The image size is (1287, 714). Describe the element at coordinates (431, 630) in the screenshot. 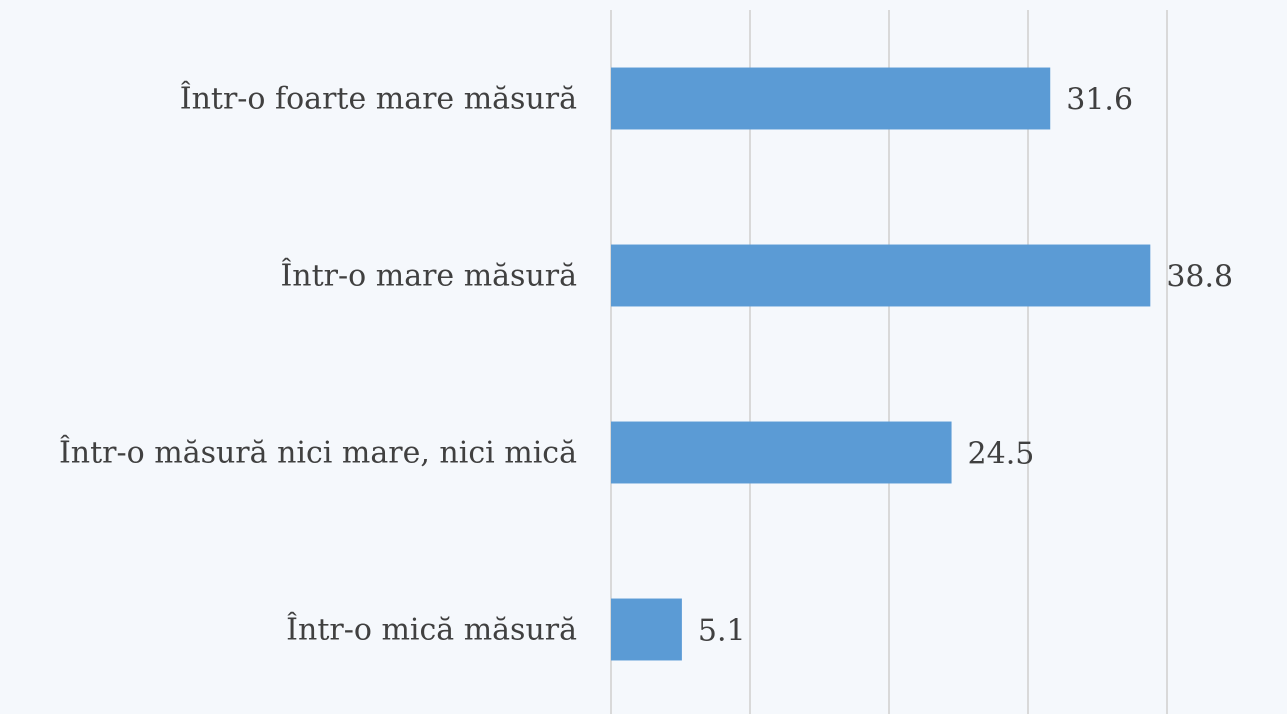

I see `y-tick-label: Într-o mică măsură` at that location.